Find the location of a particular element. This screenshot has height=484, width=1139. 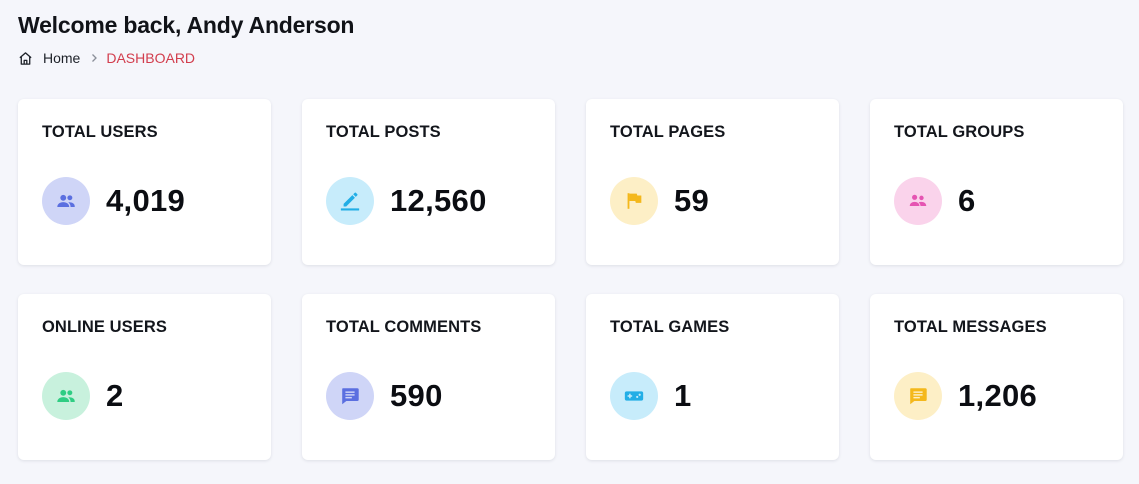

stat-label: ONLINE USERS is located at coordinates (104, 327).